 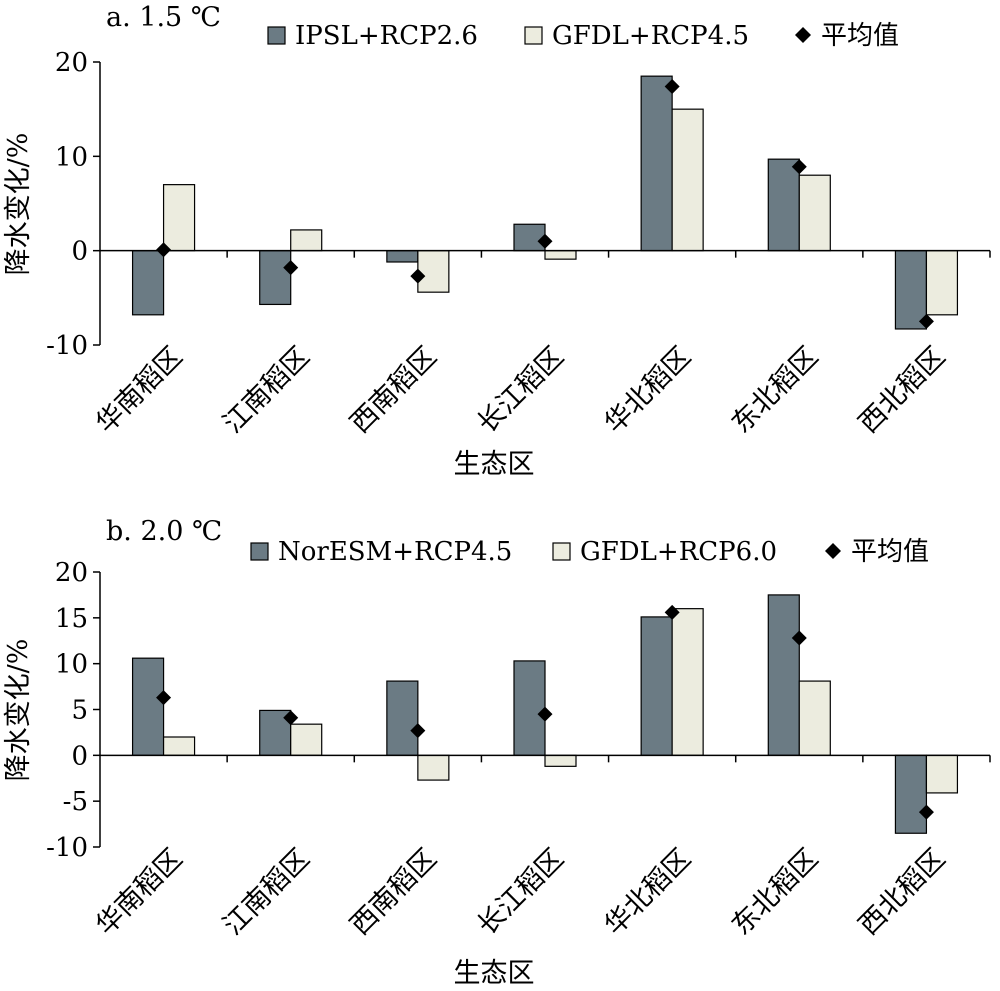 I want to click on legend-label: IPSL+RCP2.6, so click(x=386, y=36).